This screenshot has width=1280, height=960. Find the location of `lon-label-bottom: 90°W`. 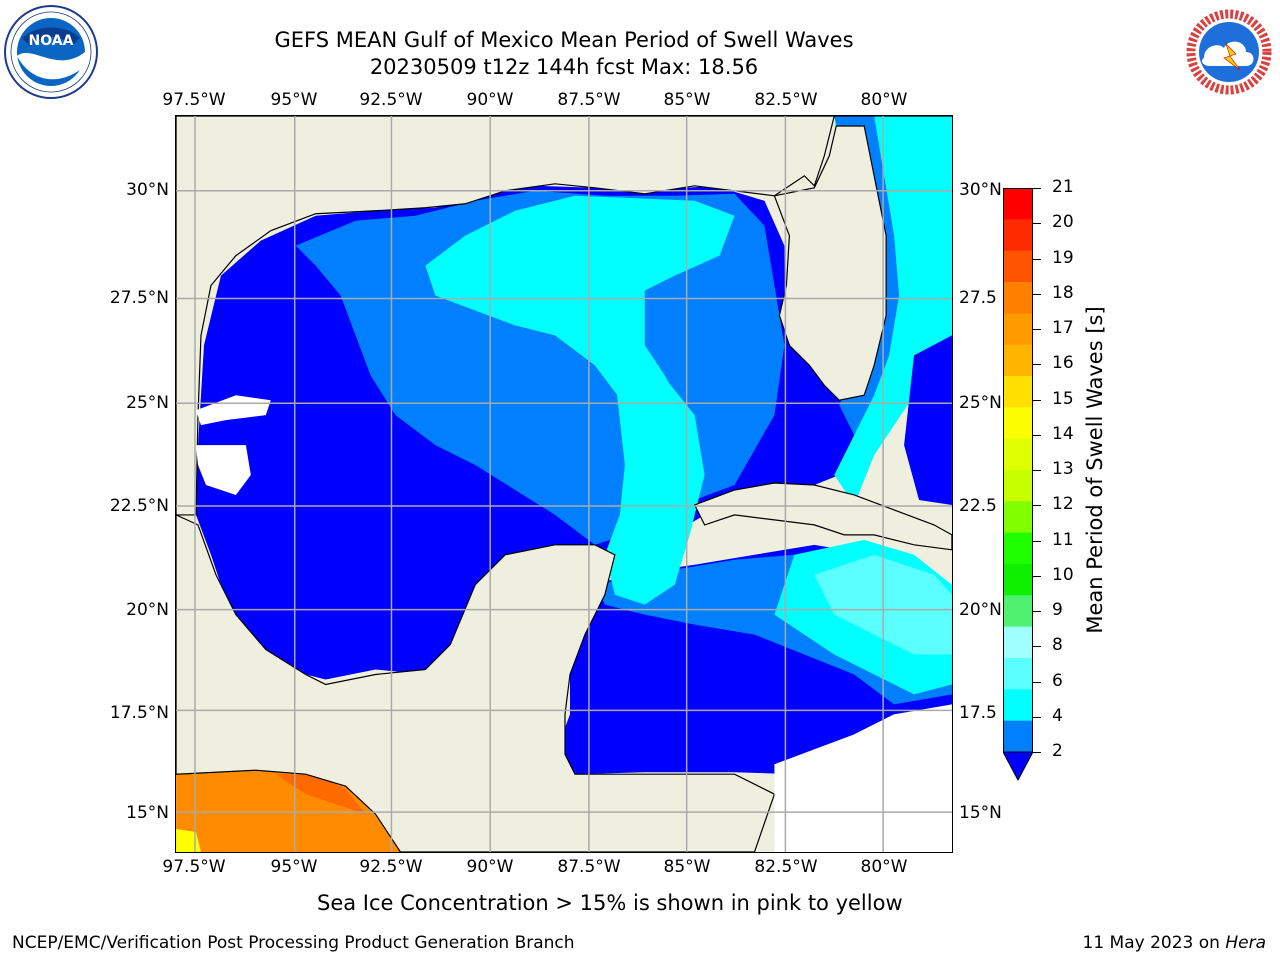

lon-label-bottom: 90°W is located at coordinates (490, 867).